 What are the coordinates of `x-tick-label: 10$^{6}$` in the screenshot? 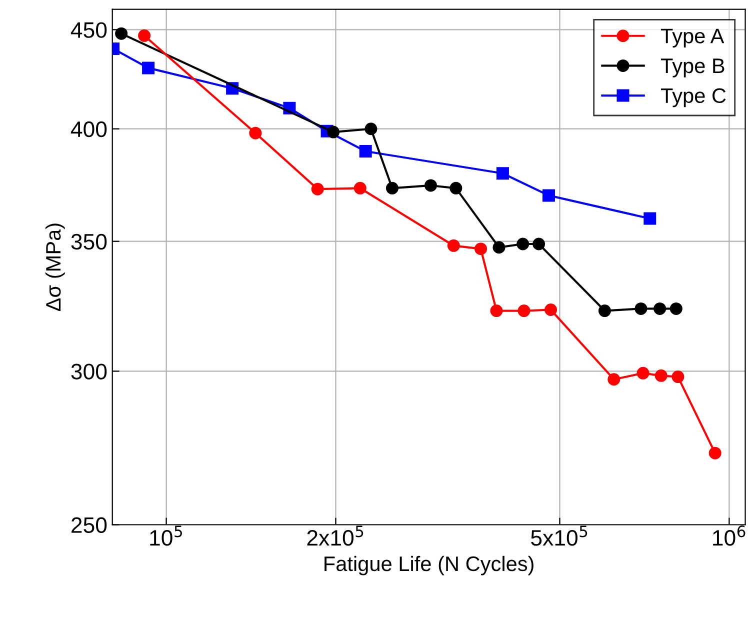 It's located at (729, 535).